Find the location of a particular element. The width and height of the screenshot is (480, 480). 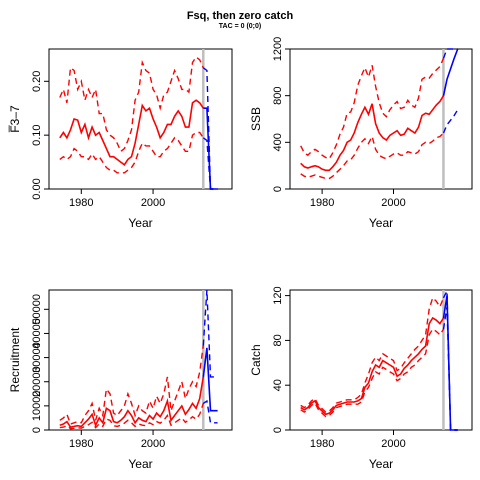

recruitment-y-tick-label: 40000 is located at coordinates (37, 333).